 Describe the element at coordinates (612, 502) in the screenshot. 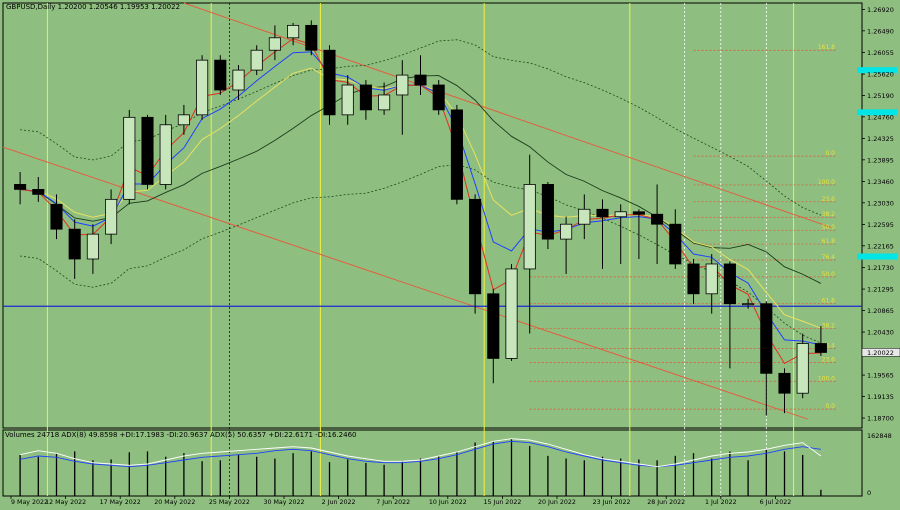

I see `date-tick-label: 23 Jun 2022` at that location.